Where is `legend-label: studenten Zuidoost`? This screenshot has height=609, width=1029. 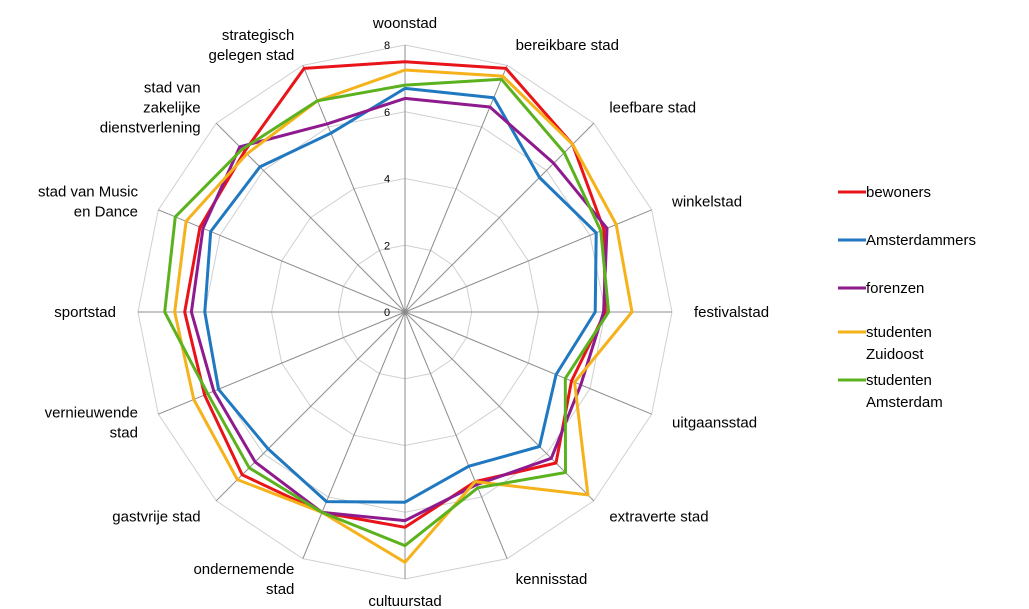
legend-label: studenten Zuidoost is located at coordinates (899, 343).